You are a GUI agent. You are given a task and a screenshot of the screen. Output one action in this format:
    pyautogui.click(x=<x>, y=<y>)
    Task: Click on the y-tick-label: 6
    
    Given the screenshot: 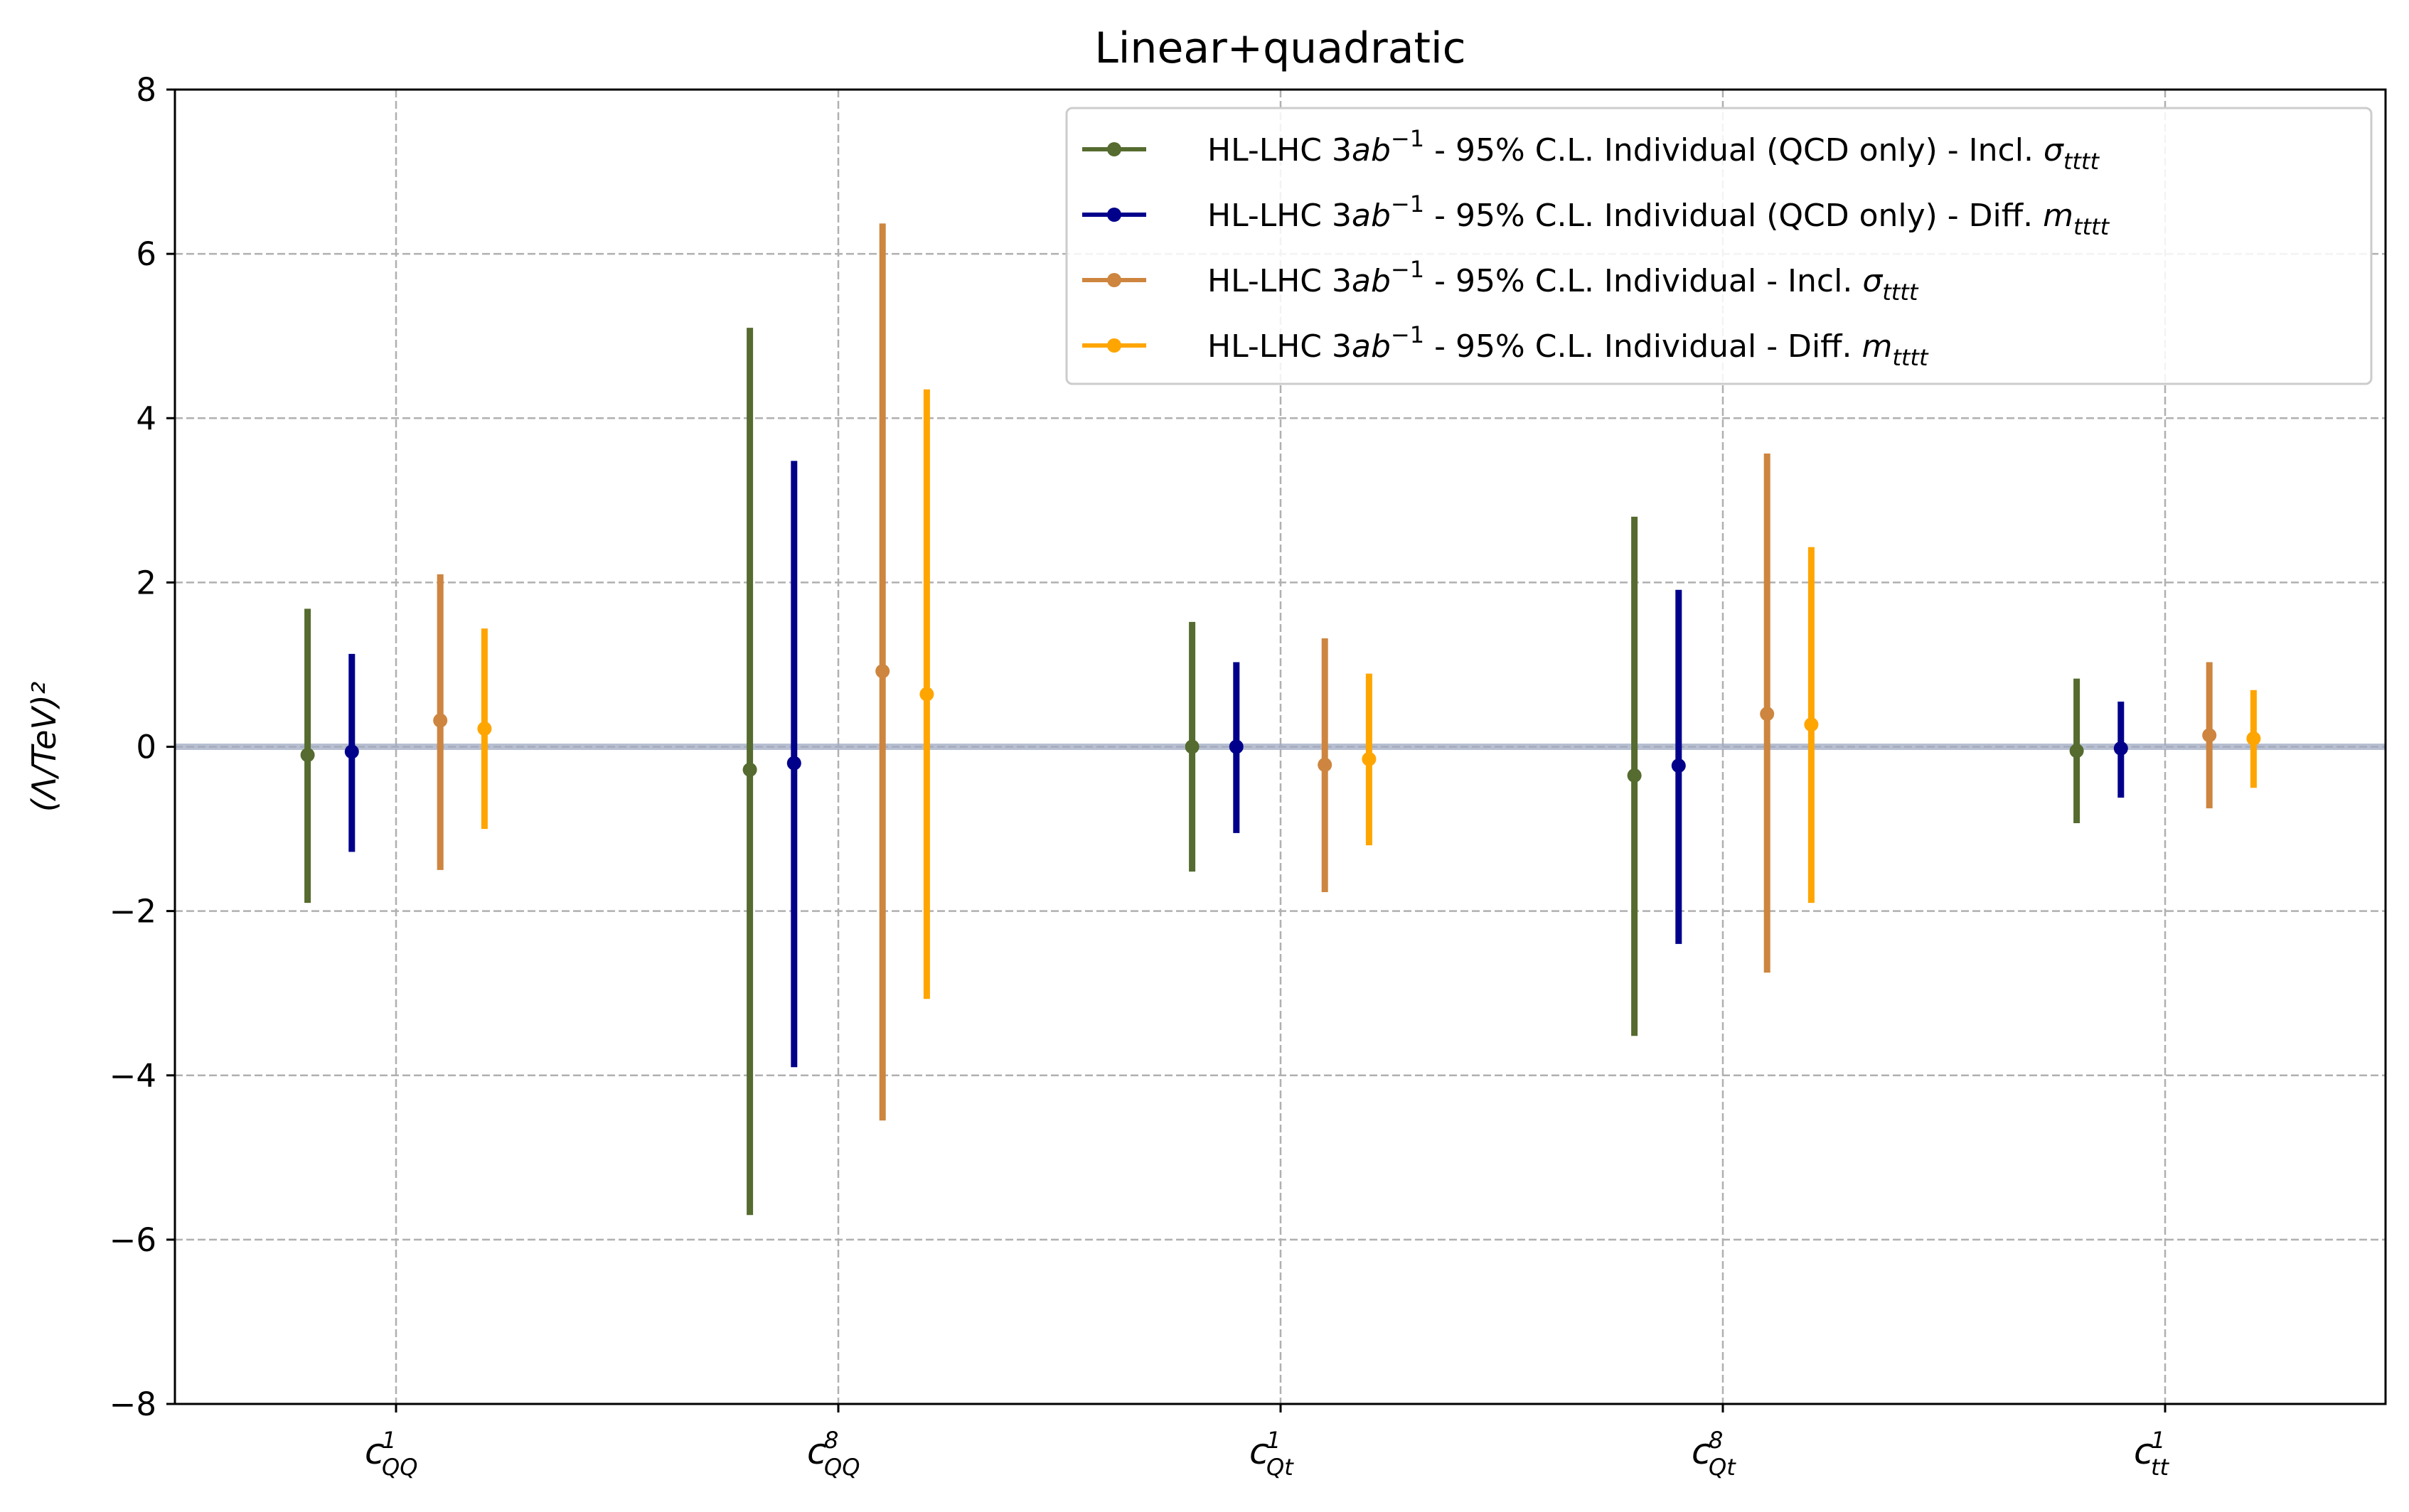 What is the action you would take?
    pyautogui.click(x=146, y=254)
    